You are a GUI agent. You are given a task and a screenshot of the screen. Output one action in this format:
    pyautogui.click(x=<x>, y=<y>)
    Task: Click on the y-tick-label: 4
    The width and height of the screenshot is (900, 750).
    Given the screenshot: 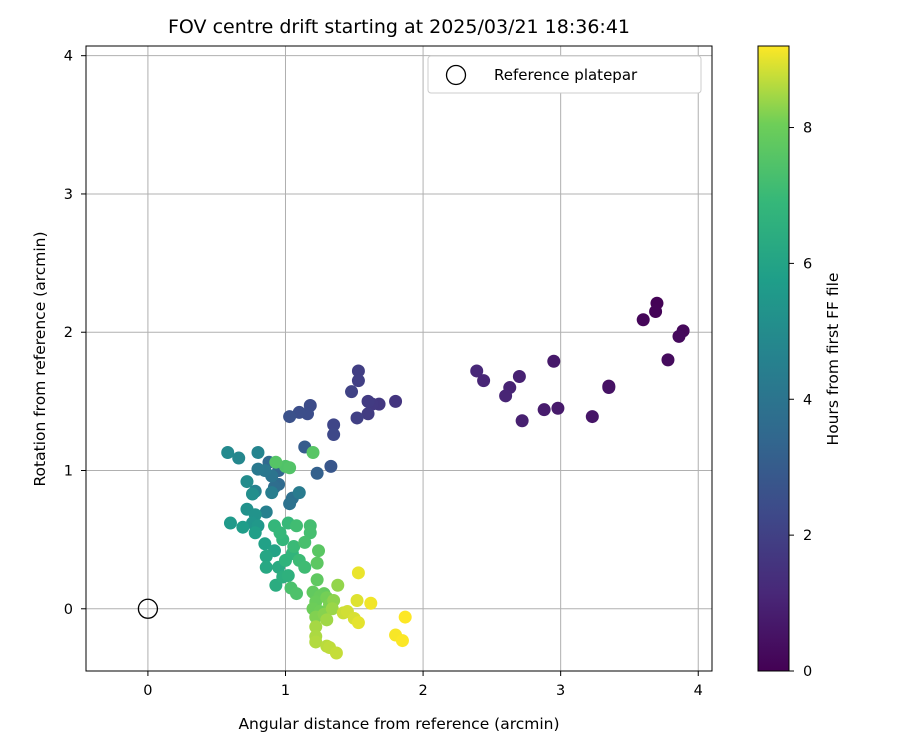 What is the action you would take?
    pyautogui.click(x=68, y=57)
    